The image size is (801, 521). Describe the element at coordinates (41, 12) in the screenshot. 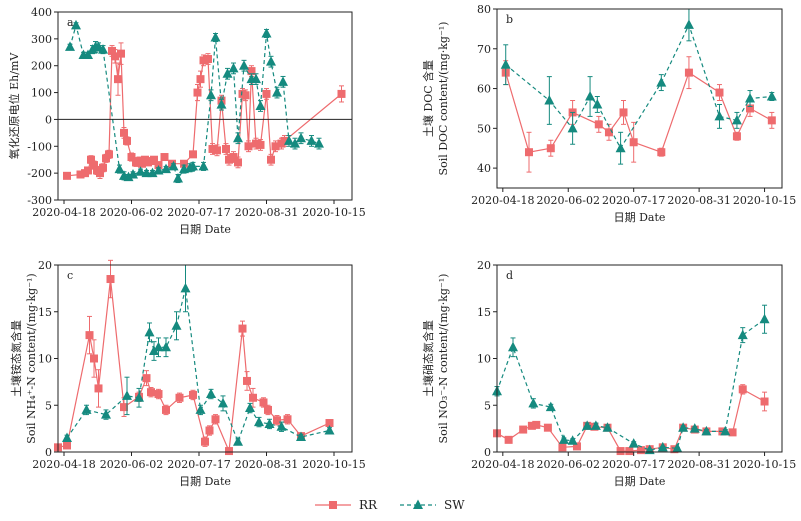

I see `y-tick-label: 400` at that location.